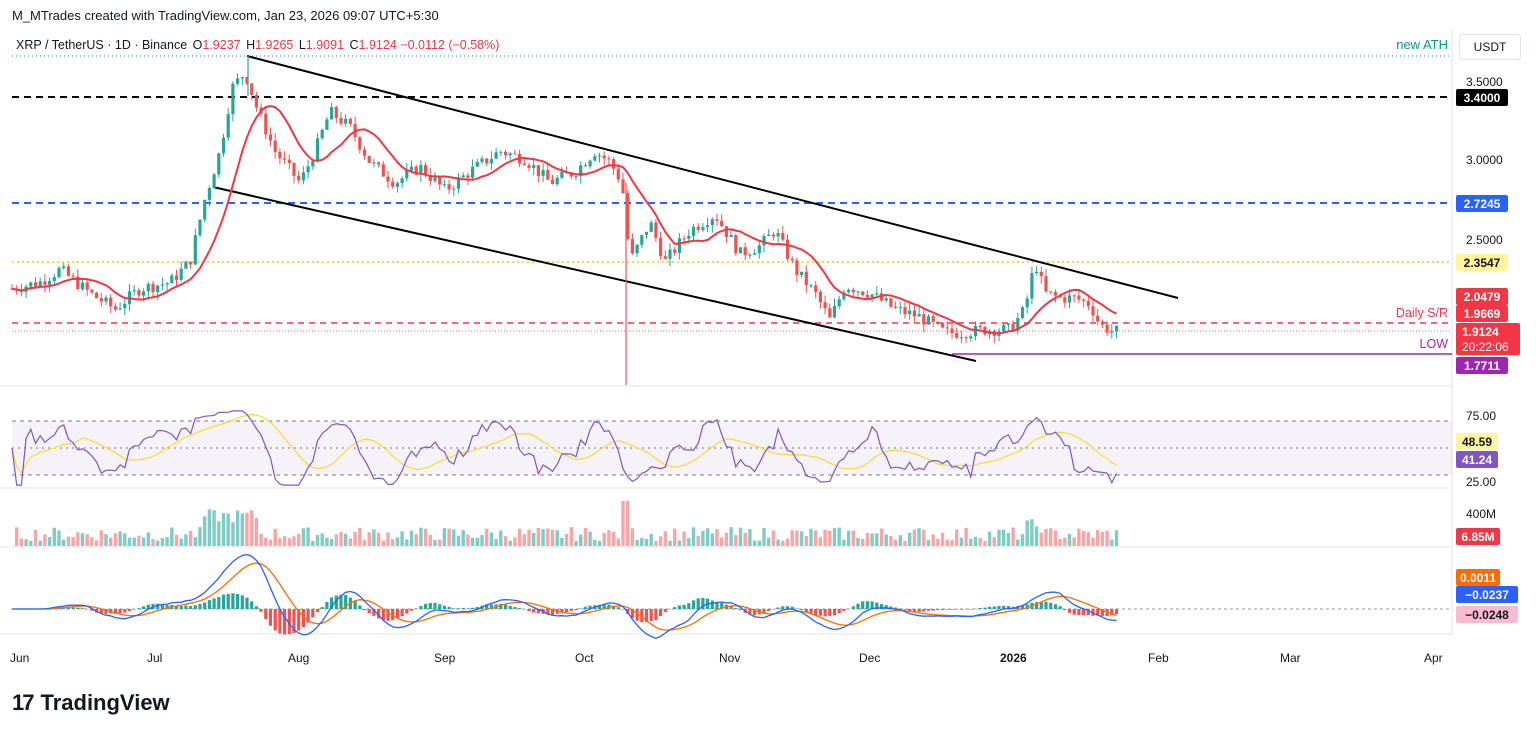  I want to click on currency-button: USDT, so click(1490, 47).